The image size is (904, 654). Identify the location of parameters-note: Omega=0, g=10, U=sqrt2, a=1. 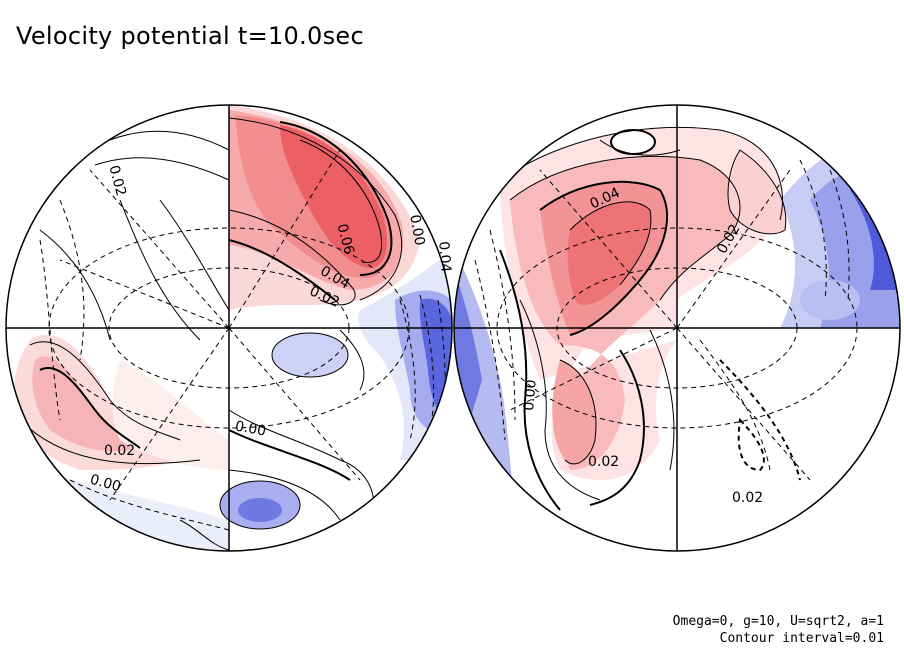
(778, 621).